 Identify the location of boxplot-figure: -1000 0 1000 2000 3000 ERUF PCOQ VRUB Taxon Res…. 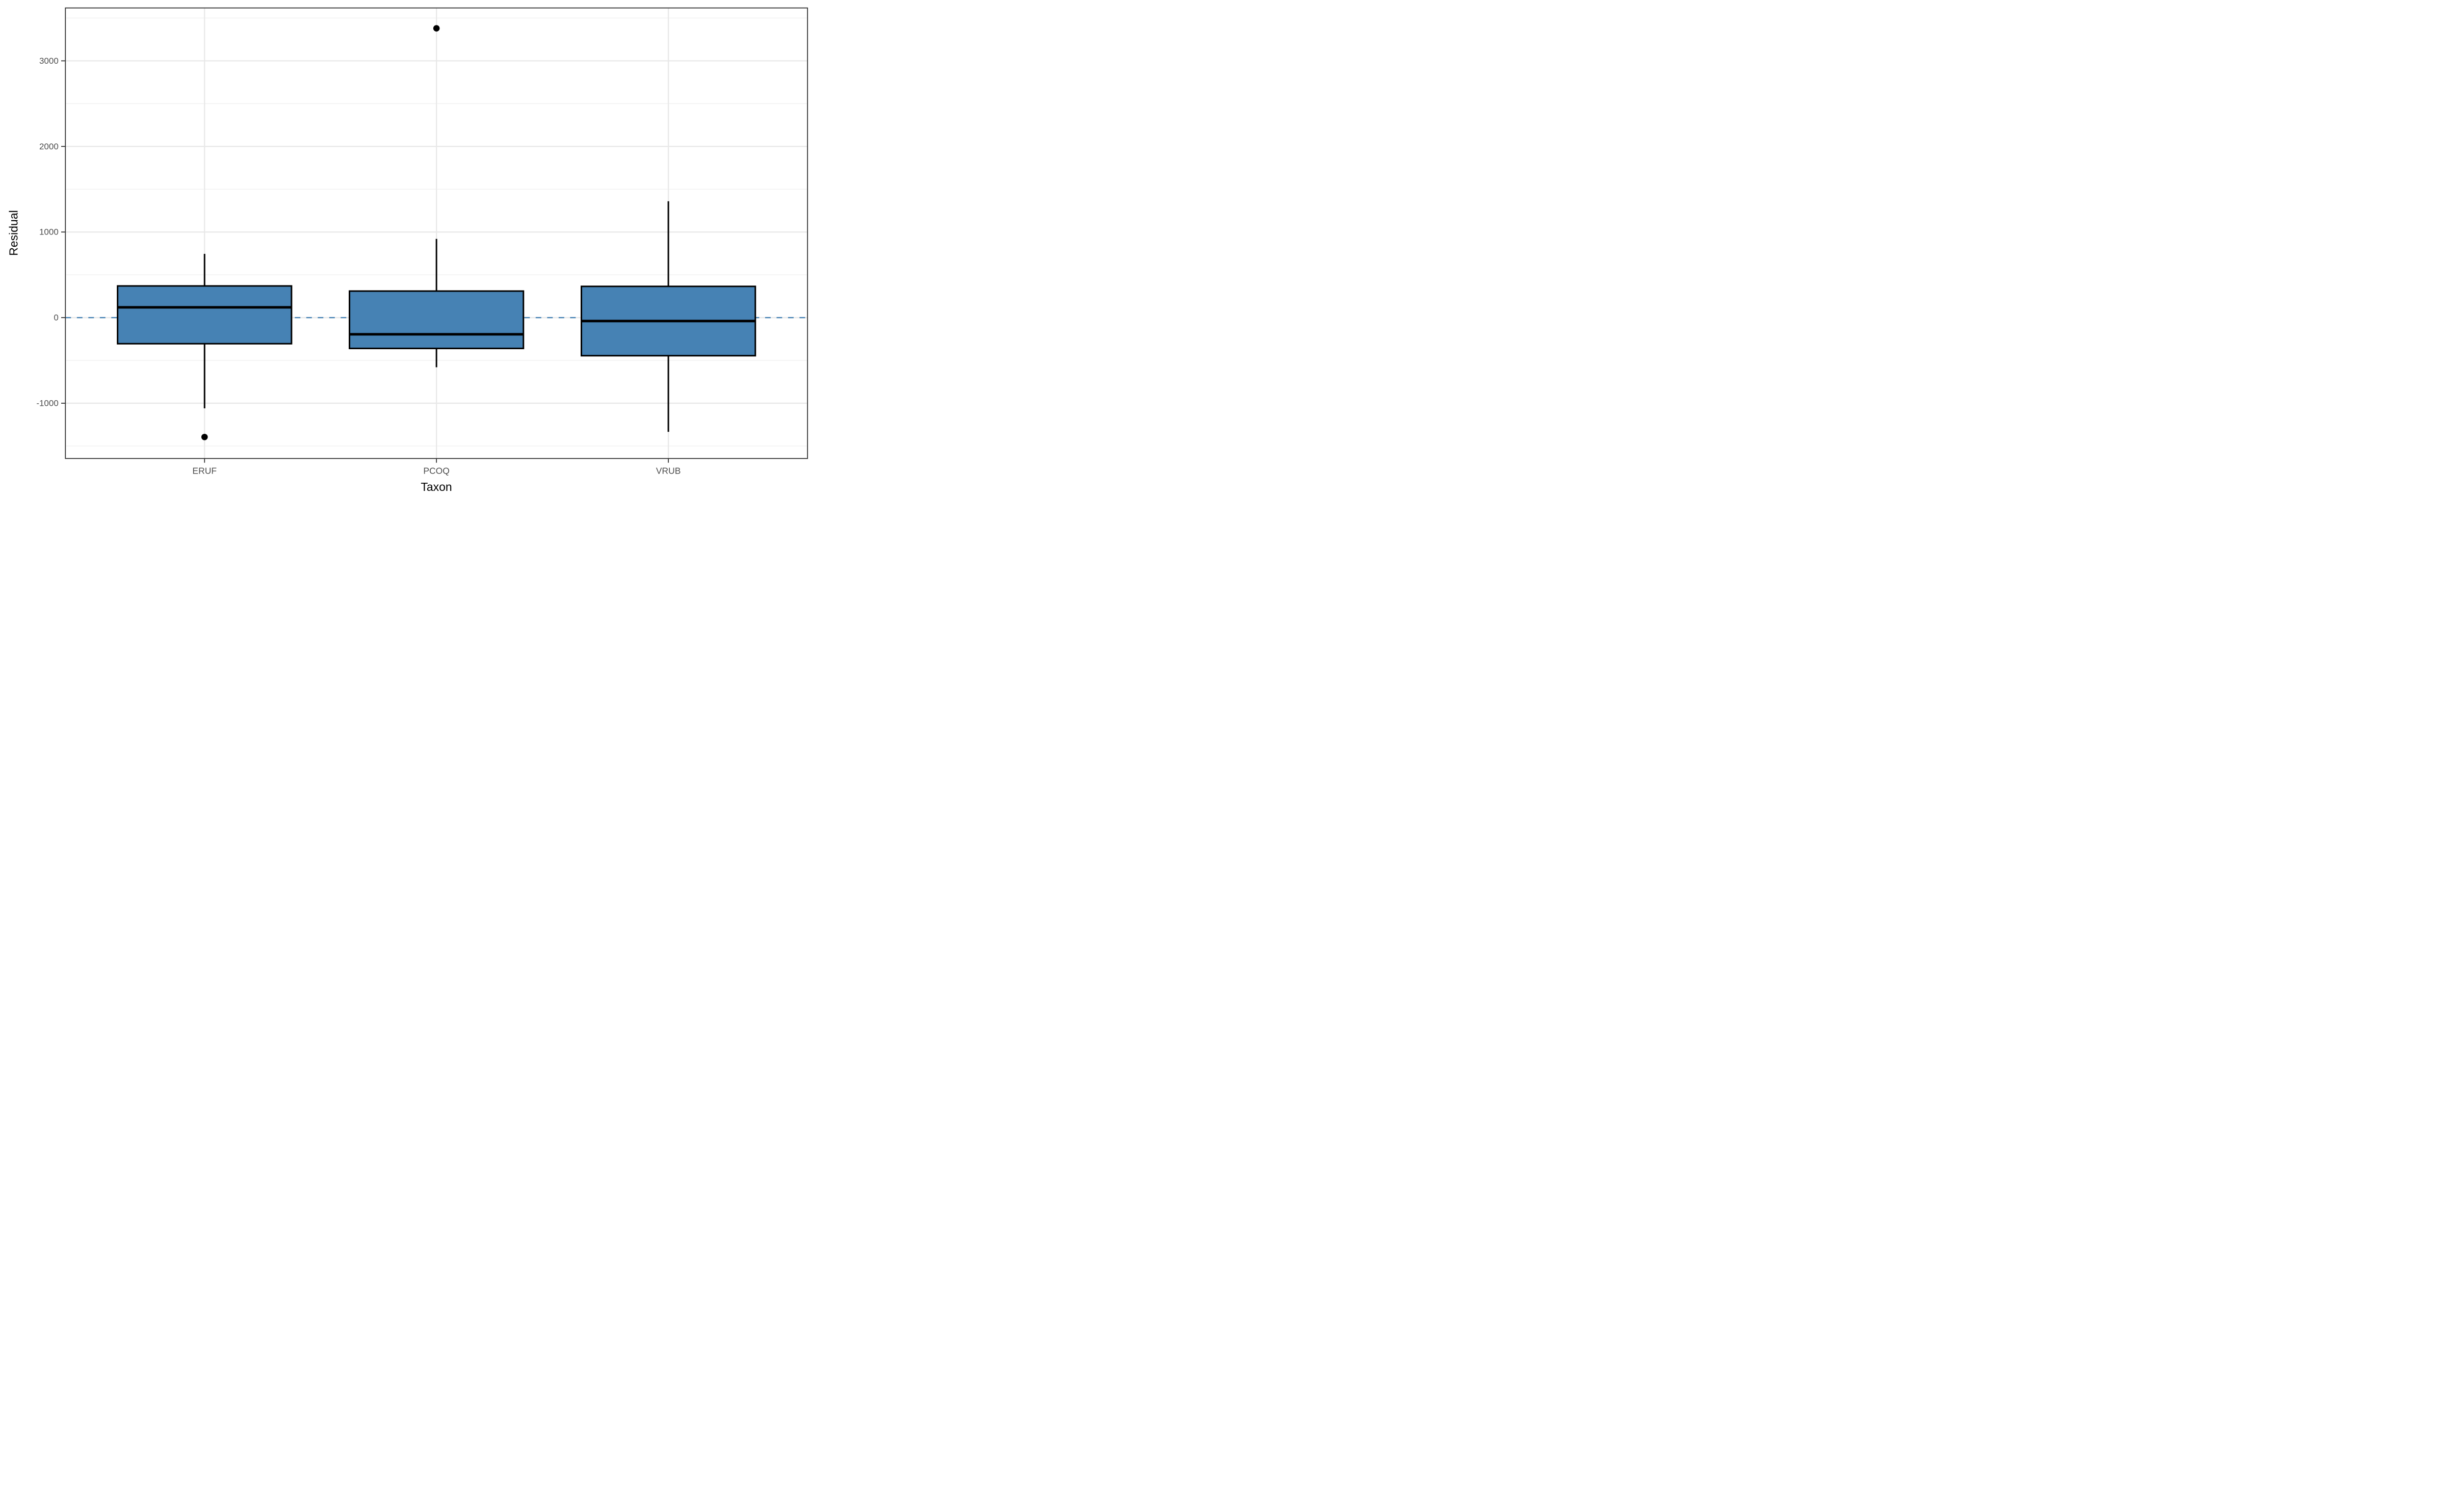
(408, 252).